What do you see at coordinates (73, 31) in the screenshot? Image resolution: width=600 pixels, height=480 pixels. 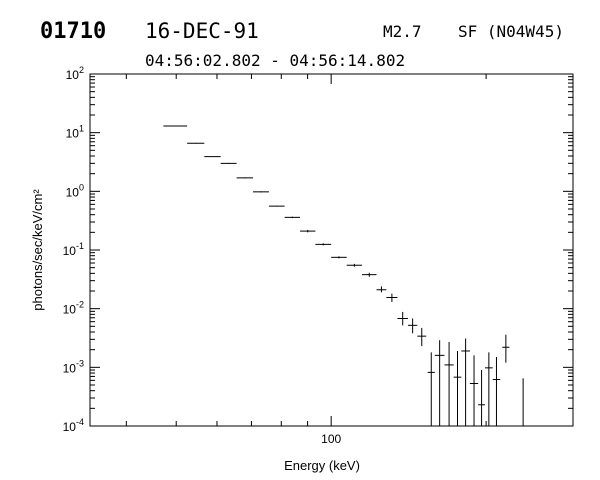 I see `event-id: 01710` at bounding box center [73, 31].